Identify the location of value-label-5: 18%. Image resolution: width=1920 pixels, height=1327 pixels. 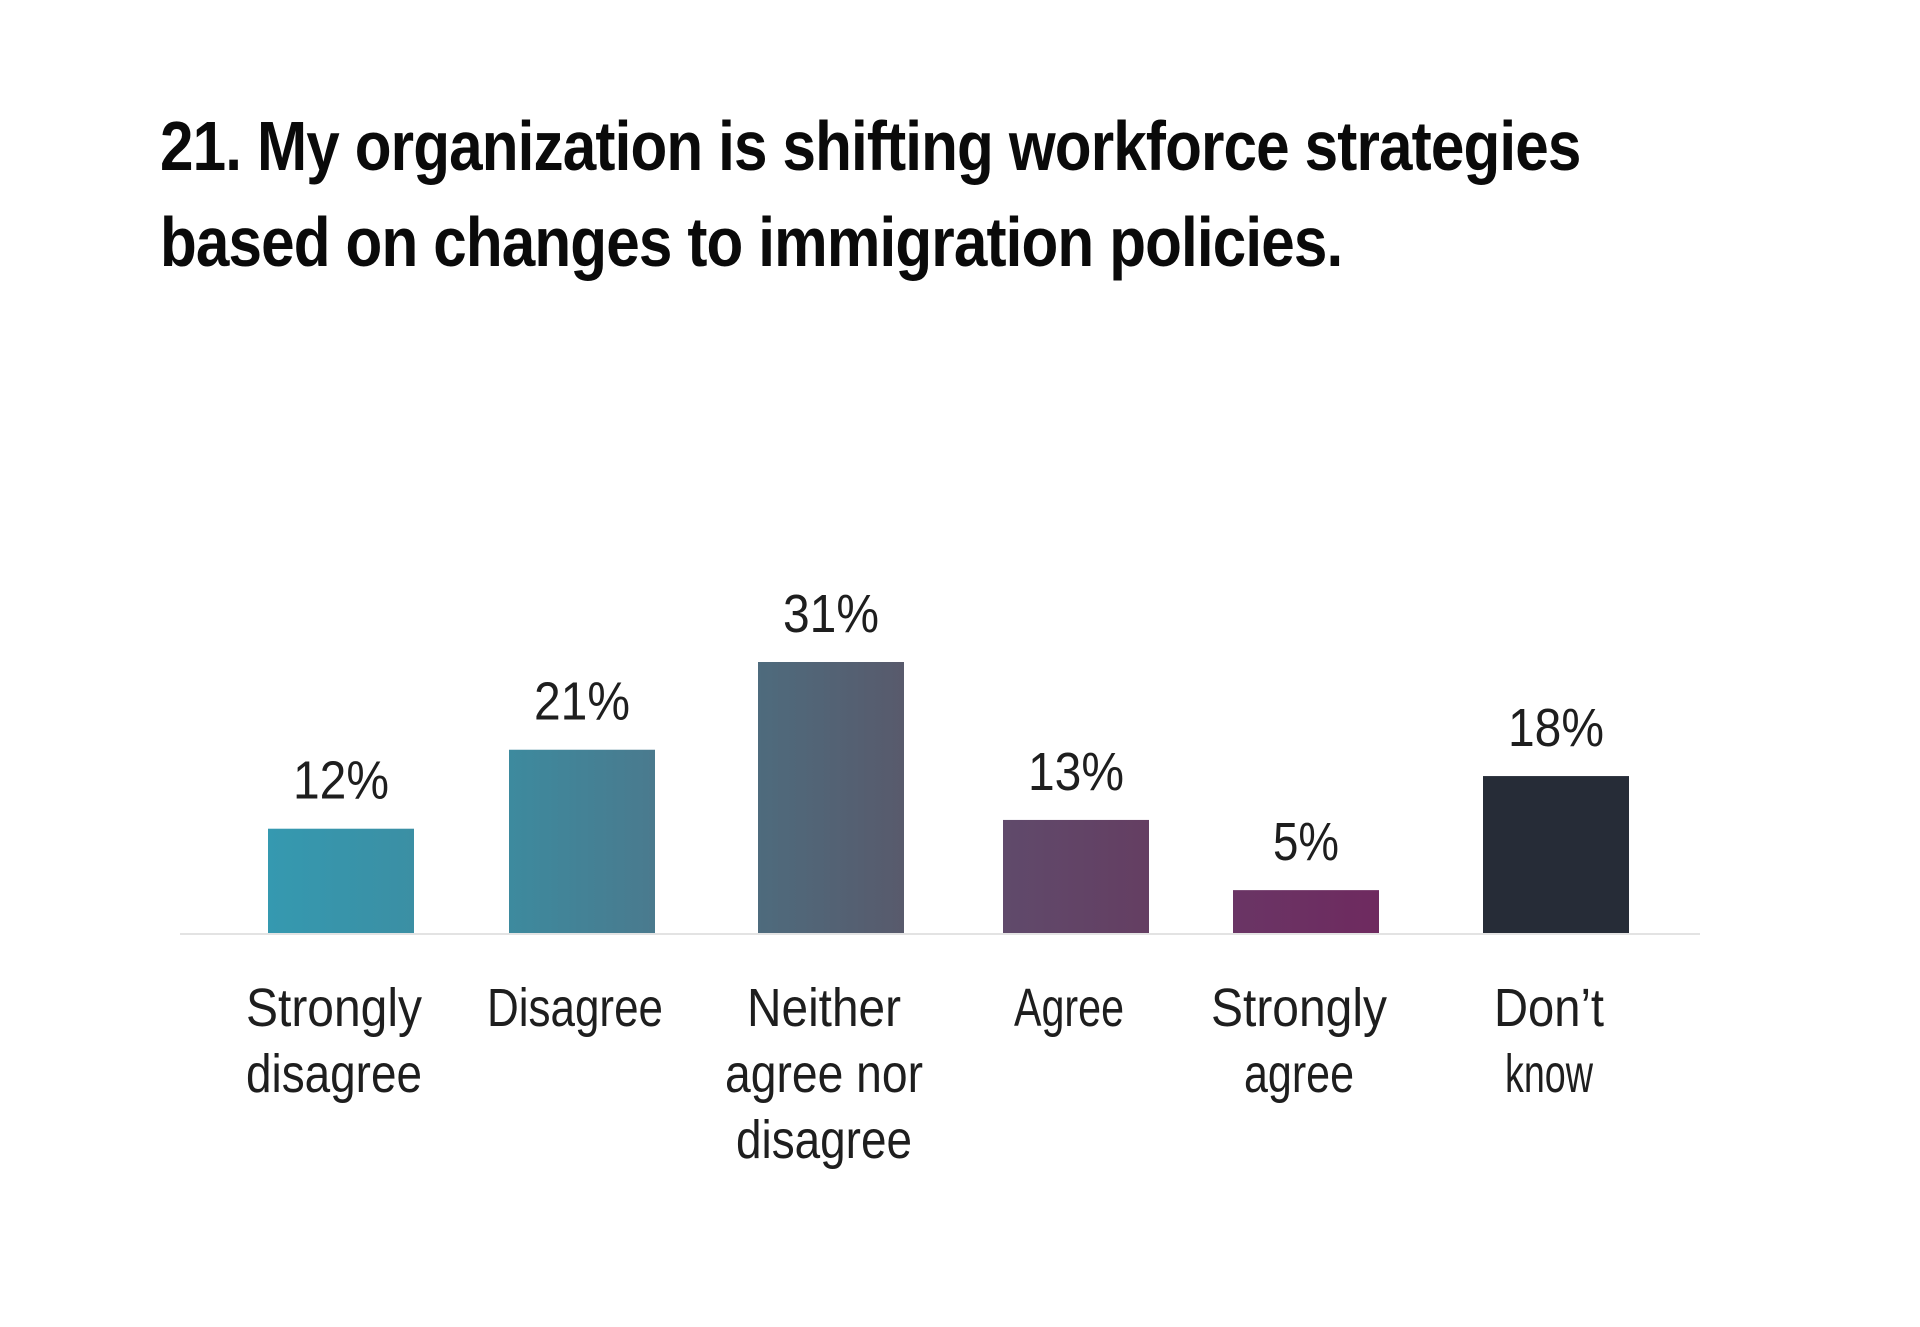
(1556, 728).